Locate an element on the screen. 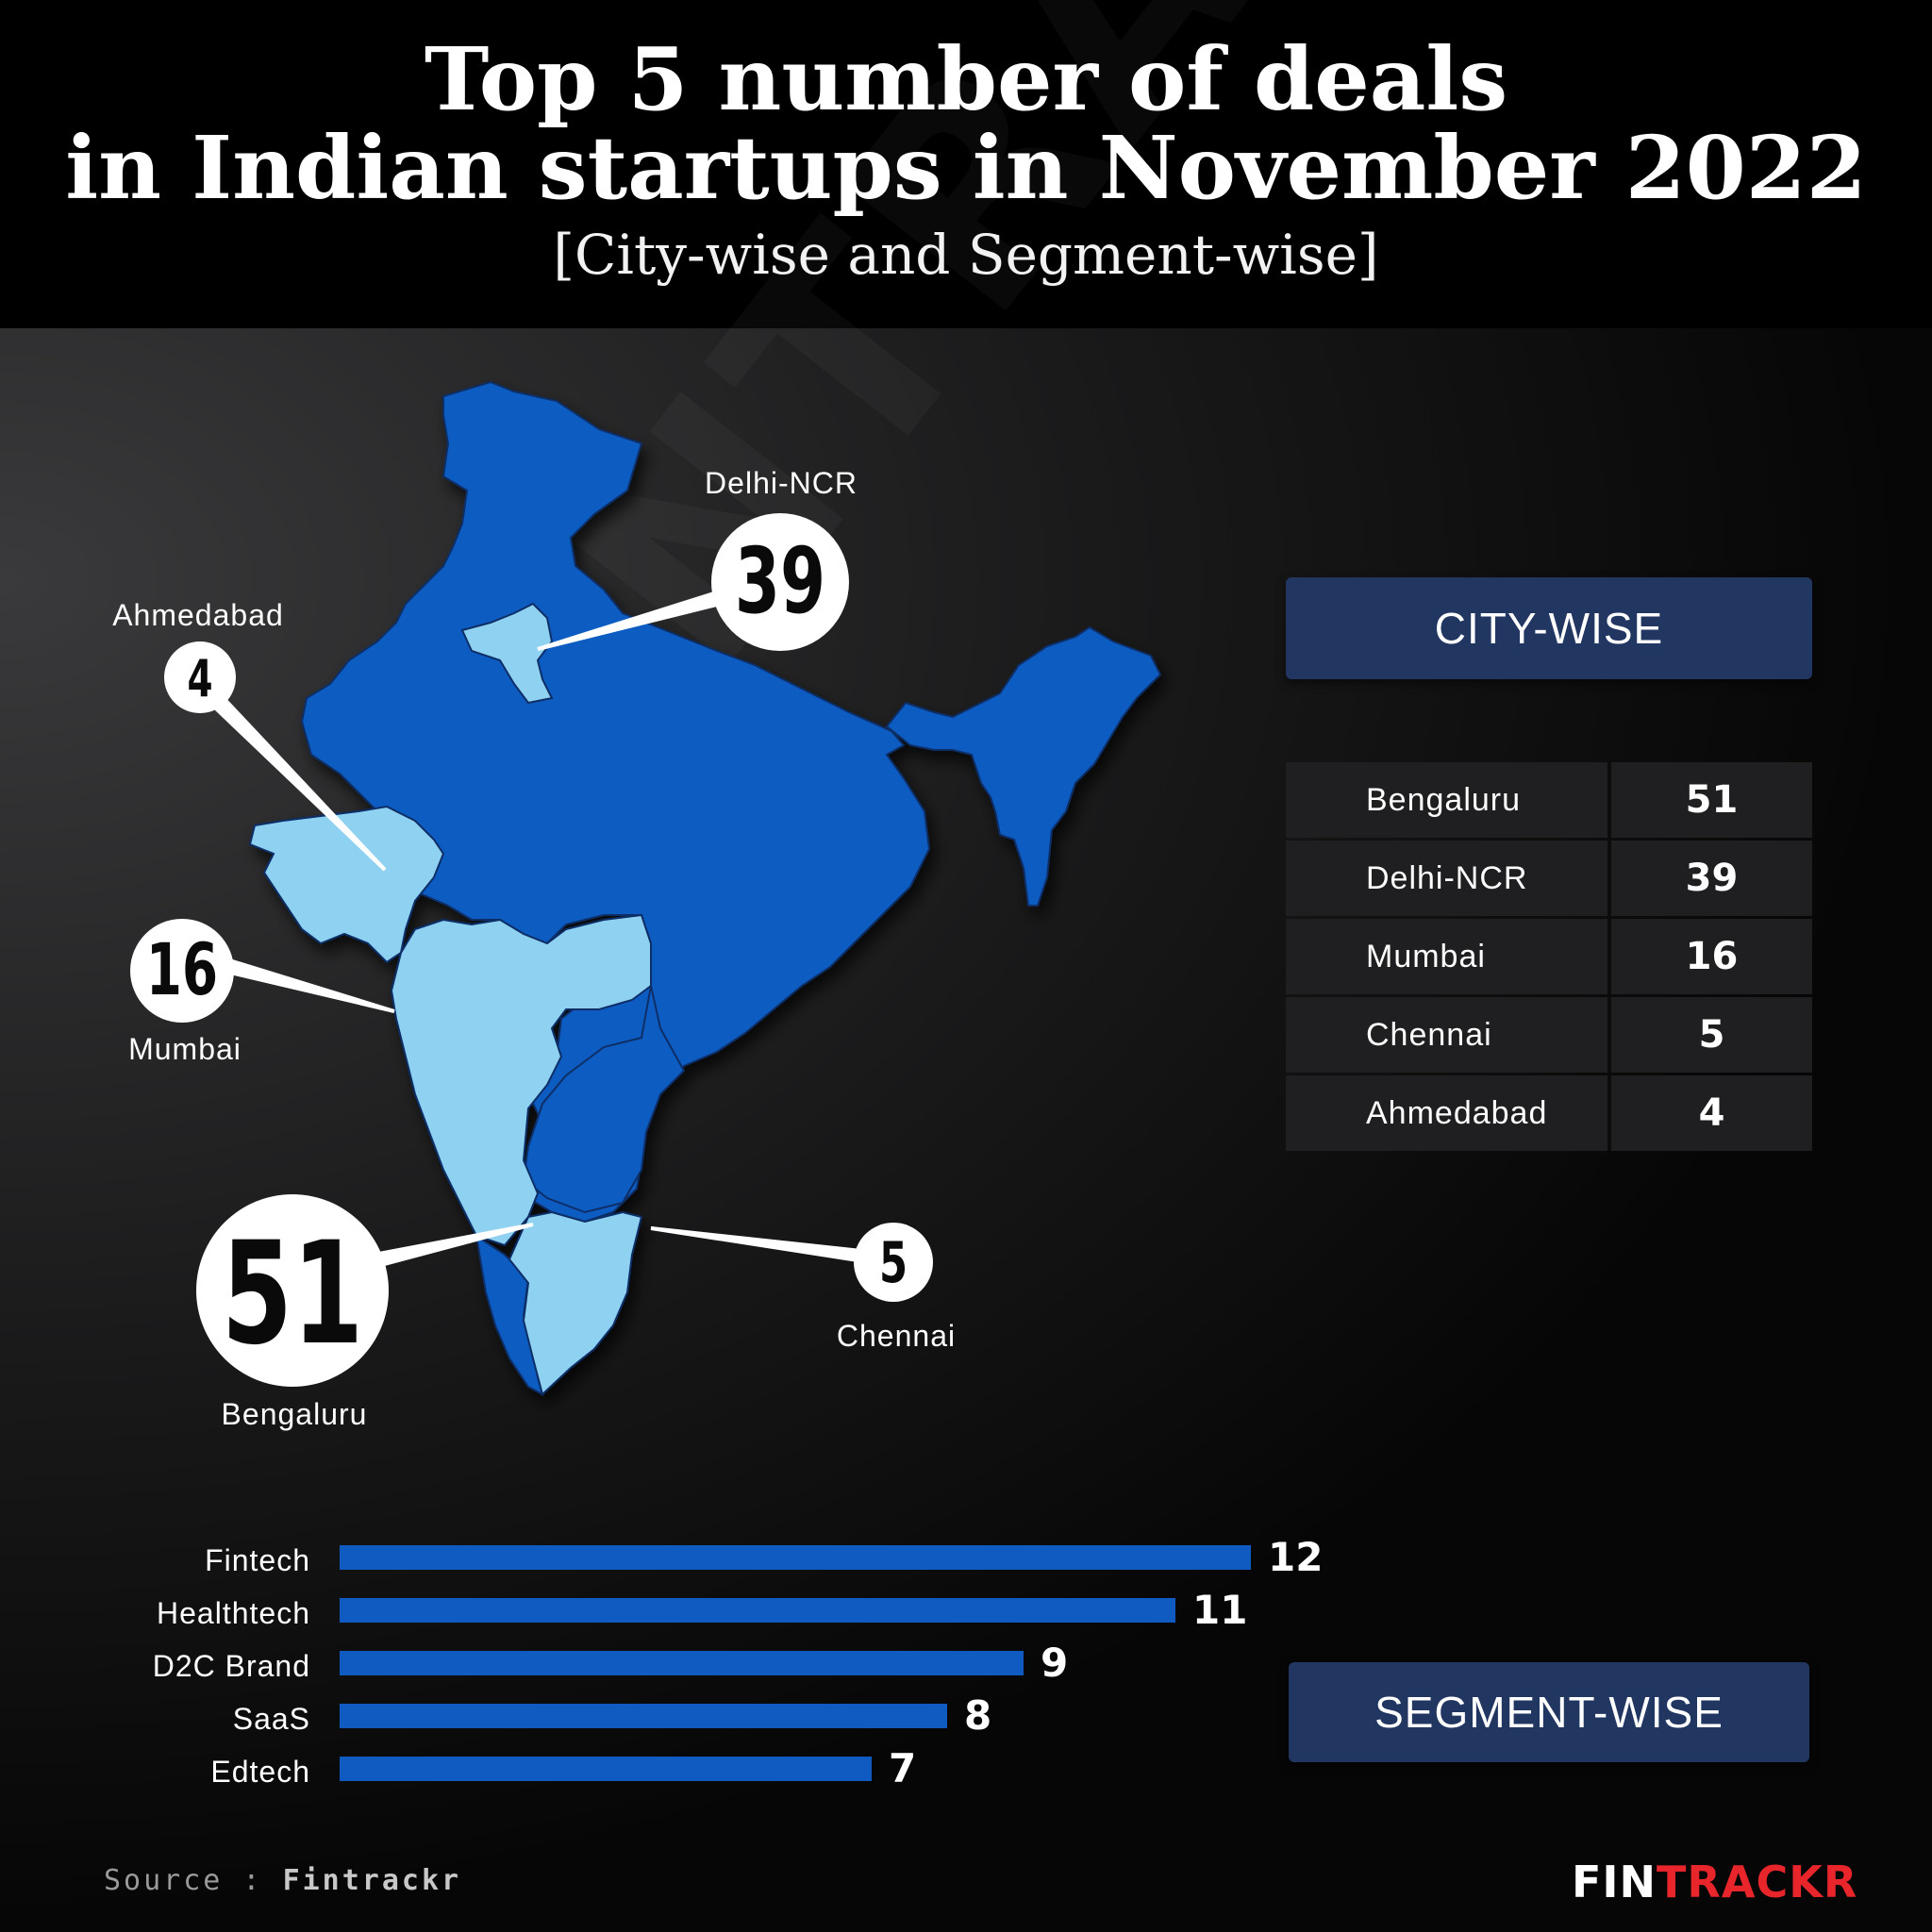 Image resolution: width=1932 pixels, height=1932 pixels. segment-row: Healthtech 11 is located at coordinates (684, 1616).